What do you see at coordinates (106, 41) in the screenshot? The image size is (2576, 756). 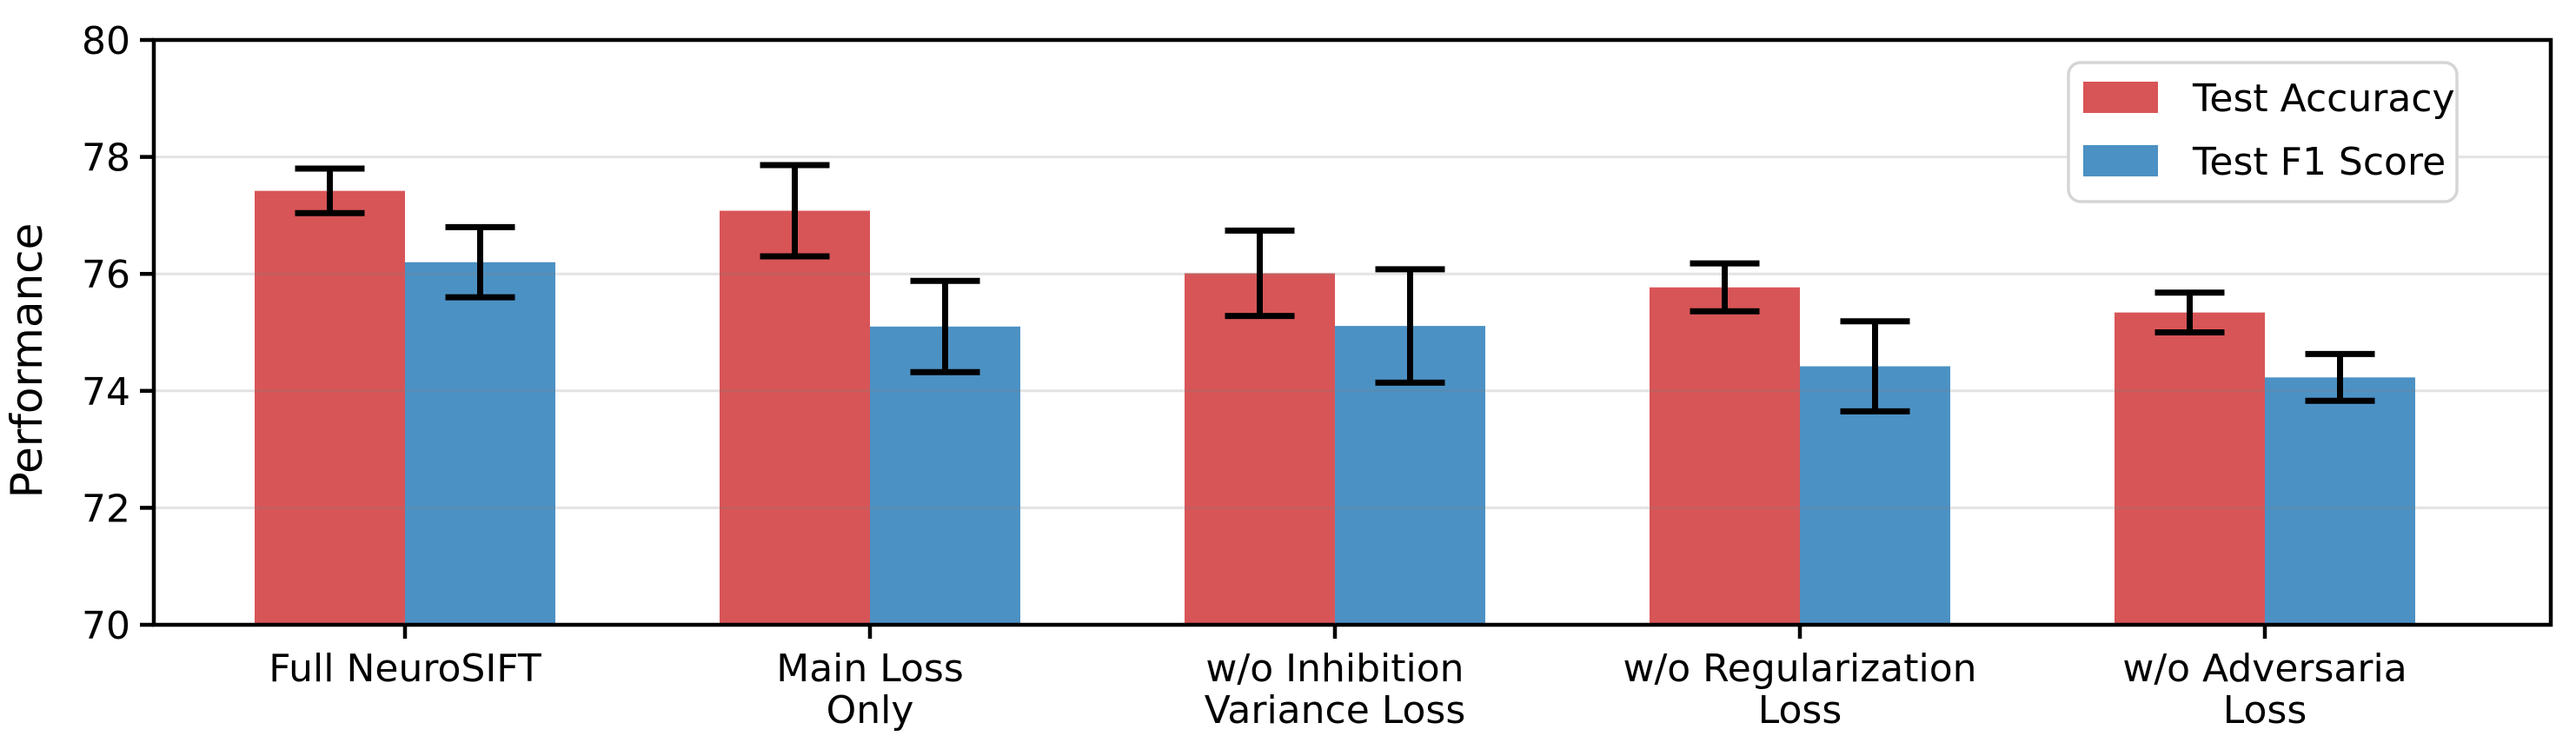 I see `y-tick-label-80: 80` at bounding box center [106, 41].